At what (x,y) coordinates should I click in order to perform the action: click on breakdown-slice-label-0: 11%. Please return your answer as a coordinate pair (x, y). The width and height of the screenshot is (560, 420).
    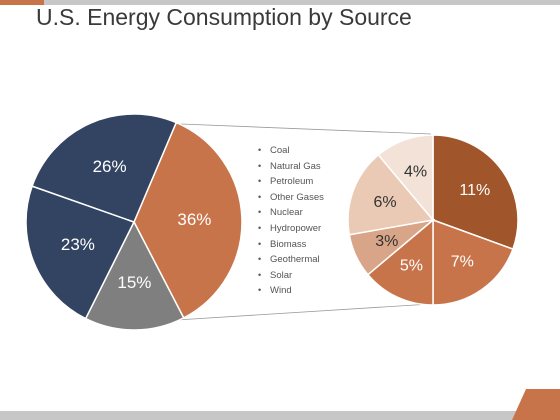
    Looking at the image, I should click on (474, 190).